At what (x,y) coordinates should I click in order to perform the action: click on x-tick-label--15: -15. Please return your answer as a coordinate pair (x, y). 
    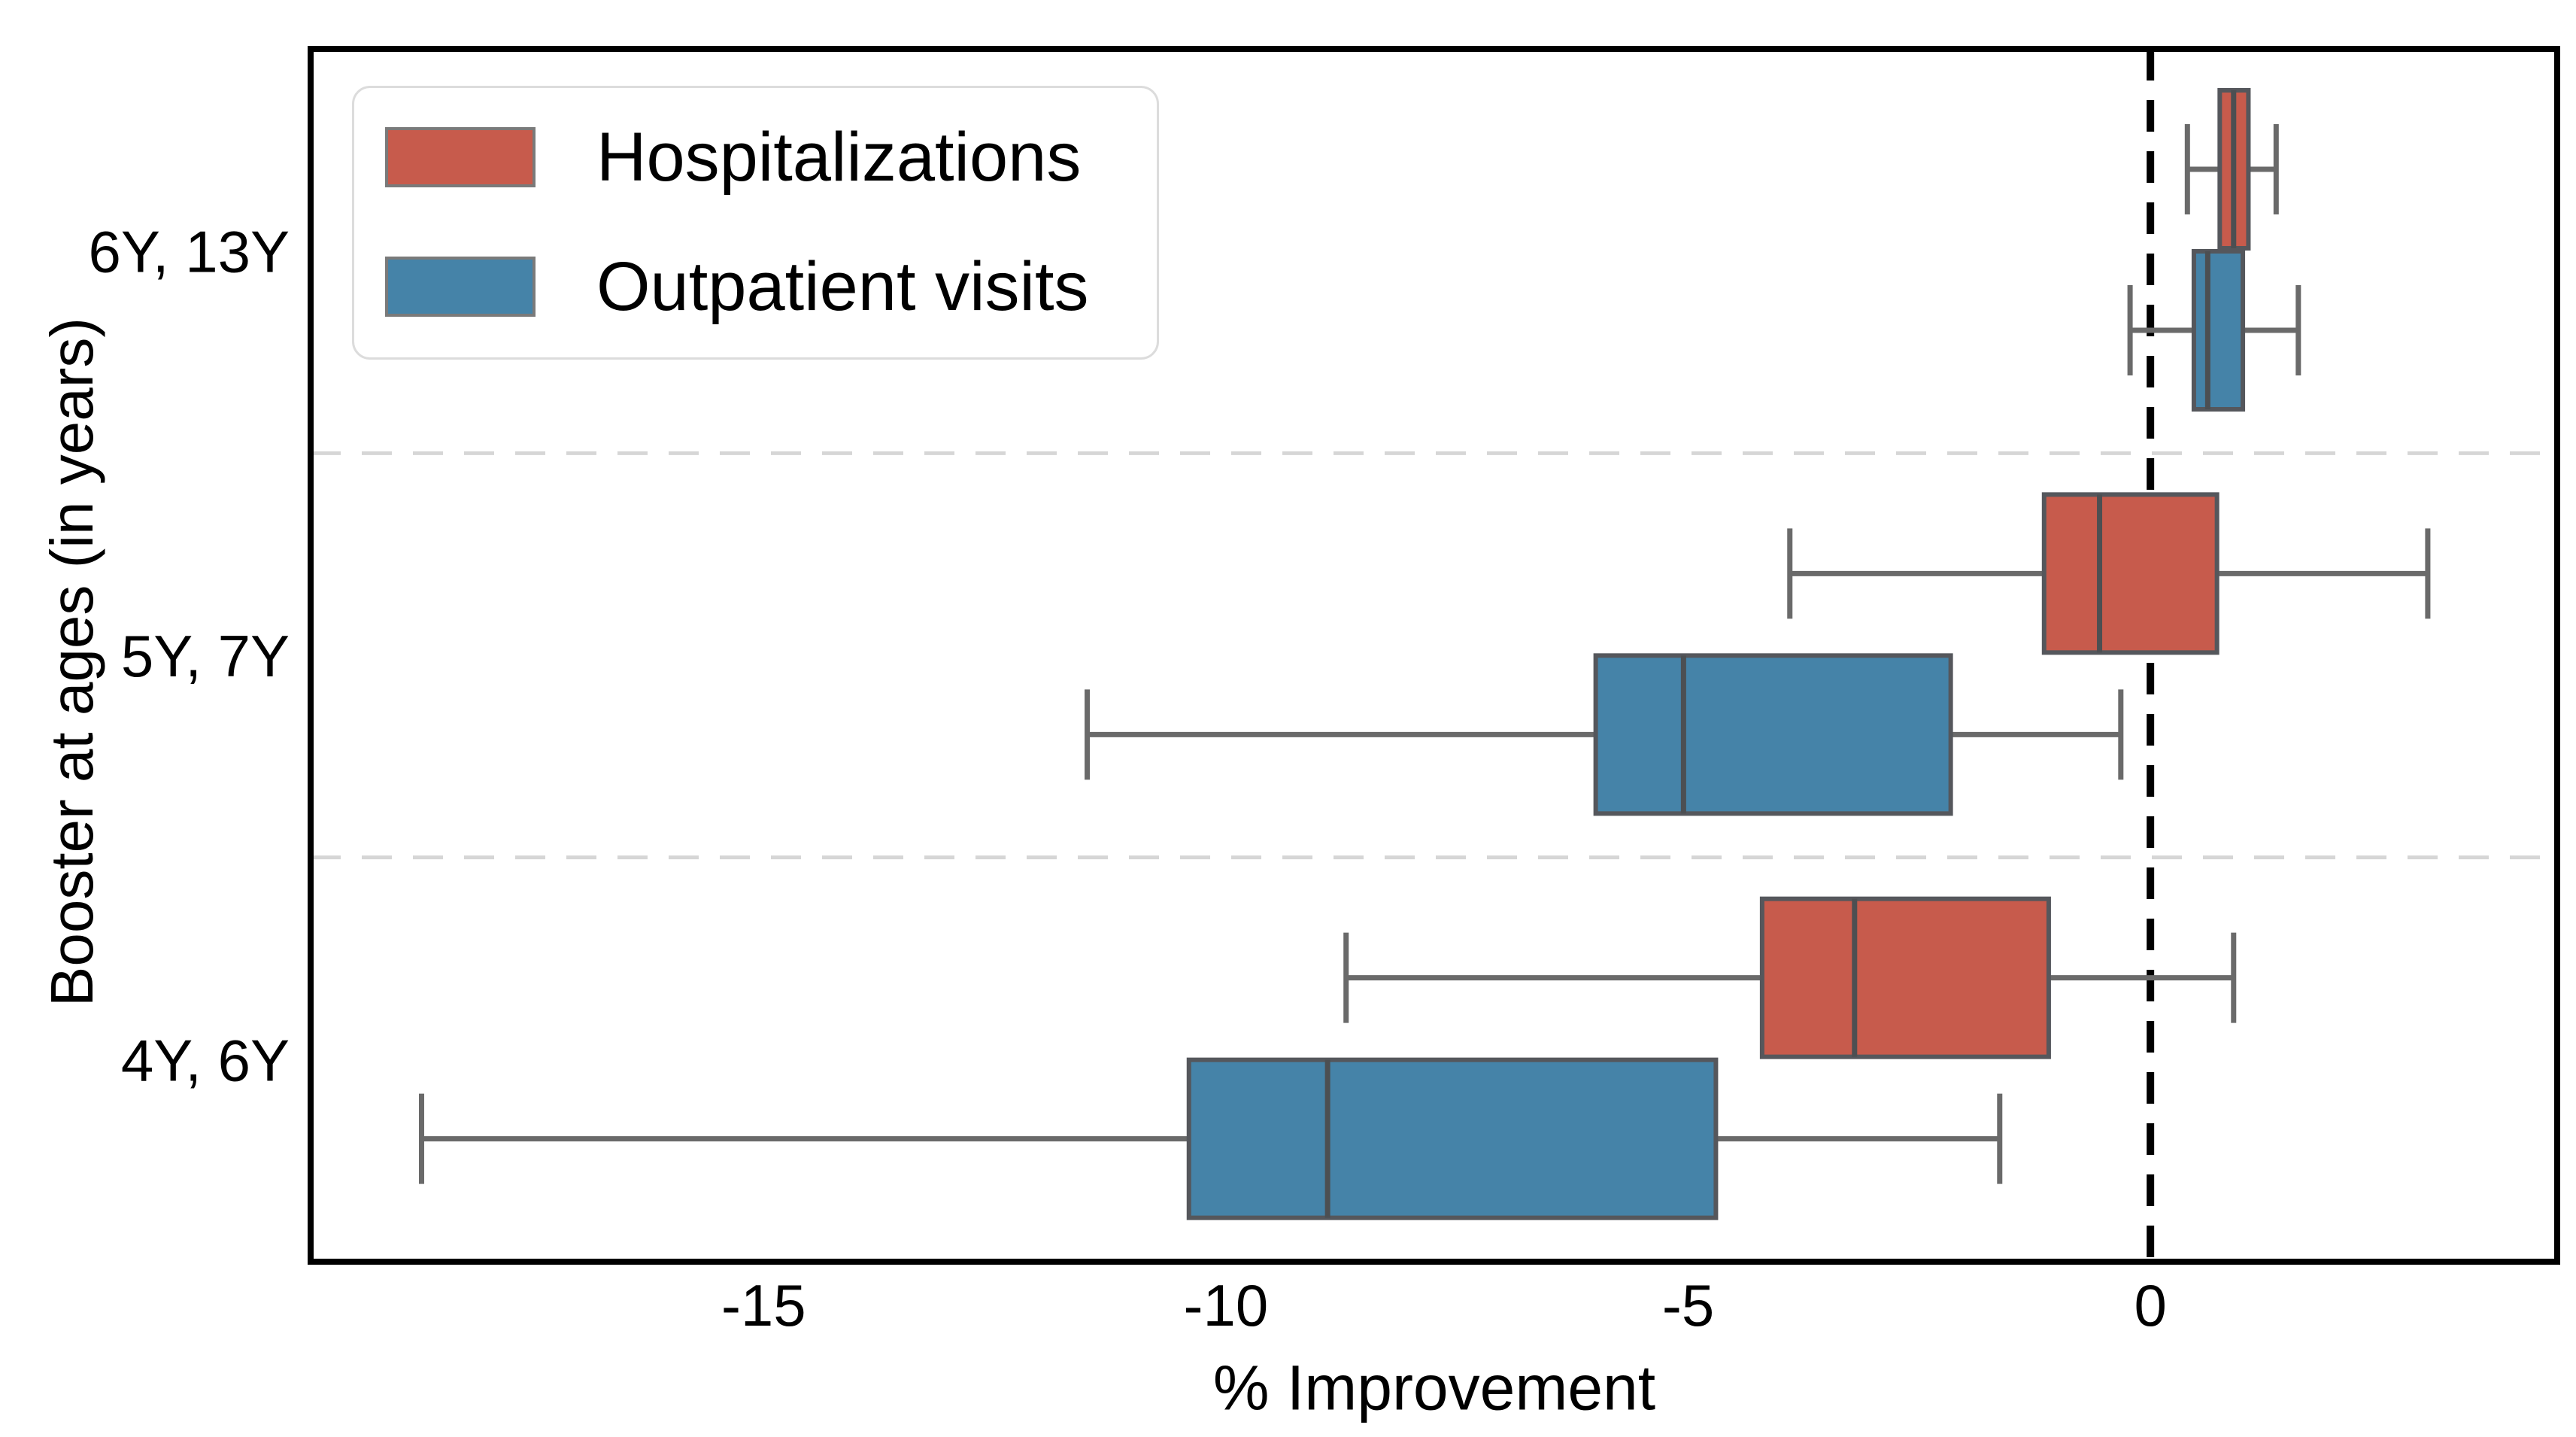
    Looking at the image, I should click on (763, 1305).